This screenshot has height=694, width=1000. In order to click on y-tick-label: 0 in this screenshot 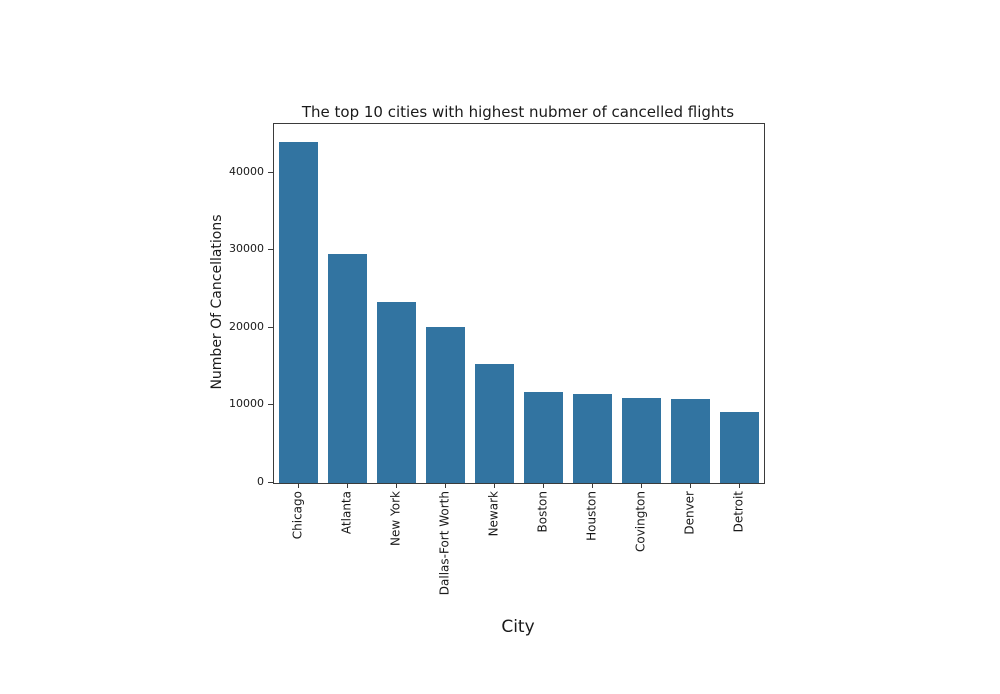, I will do `click(260, 481)`.